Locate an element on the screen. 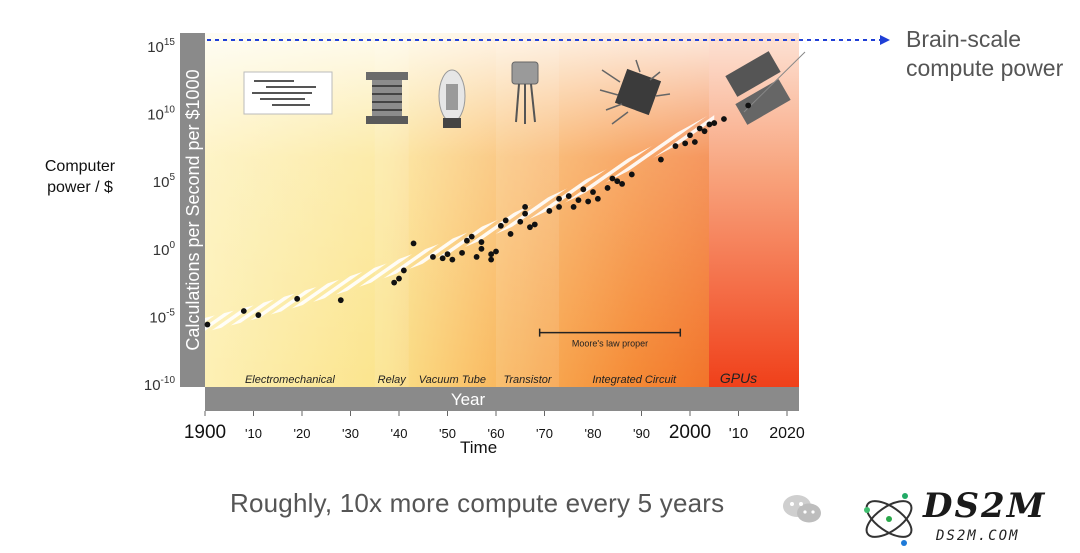 Image resolution: width=1080 pixels, height=553 pixels. time-label: Time is located at coordinates (479, 447).